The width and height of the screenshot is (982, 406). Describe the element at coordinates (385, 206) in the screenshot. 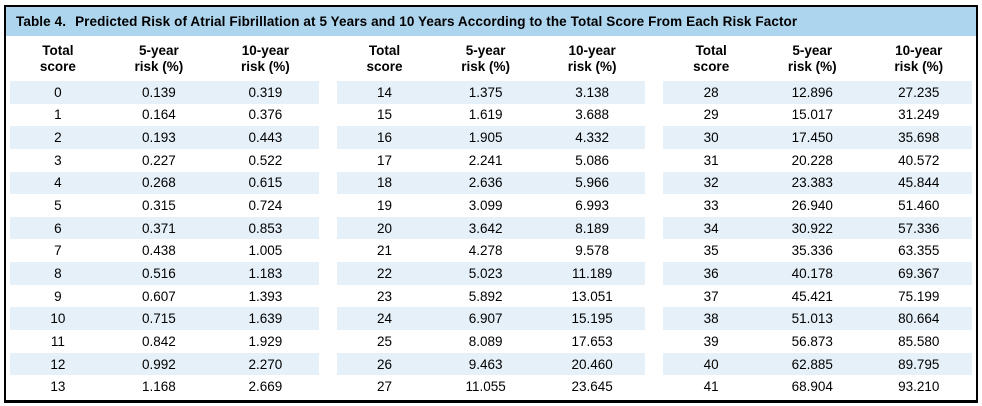

I see `total-score-cell: 19` at that location.